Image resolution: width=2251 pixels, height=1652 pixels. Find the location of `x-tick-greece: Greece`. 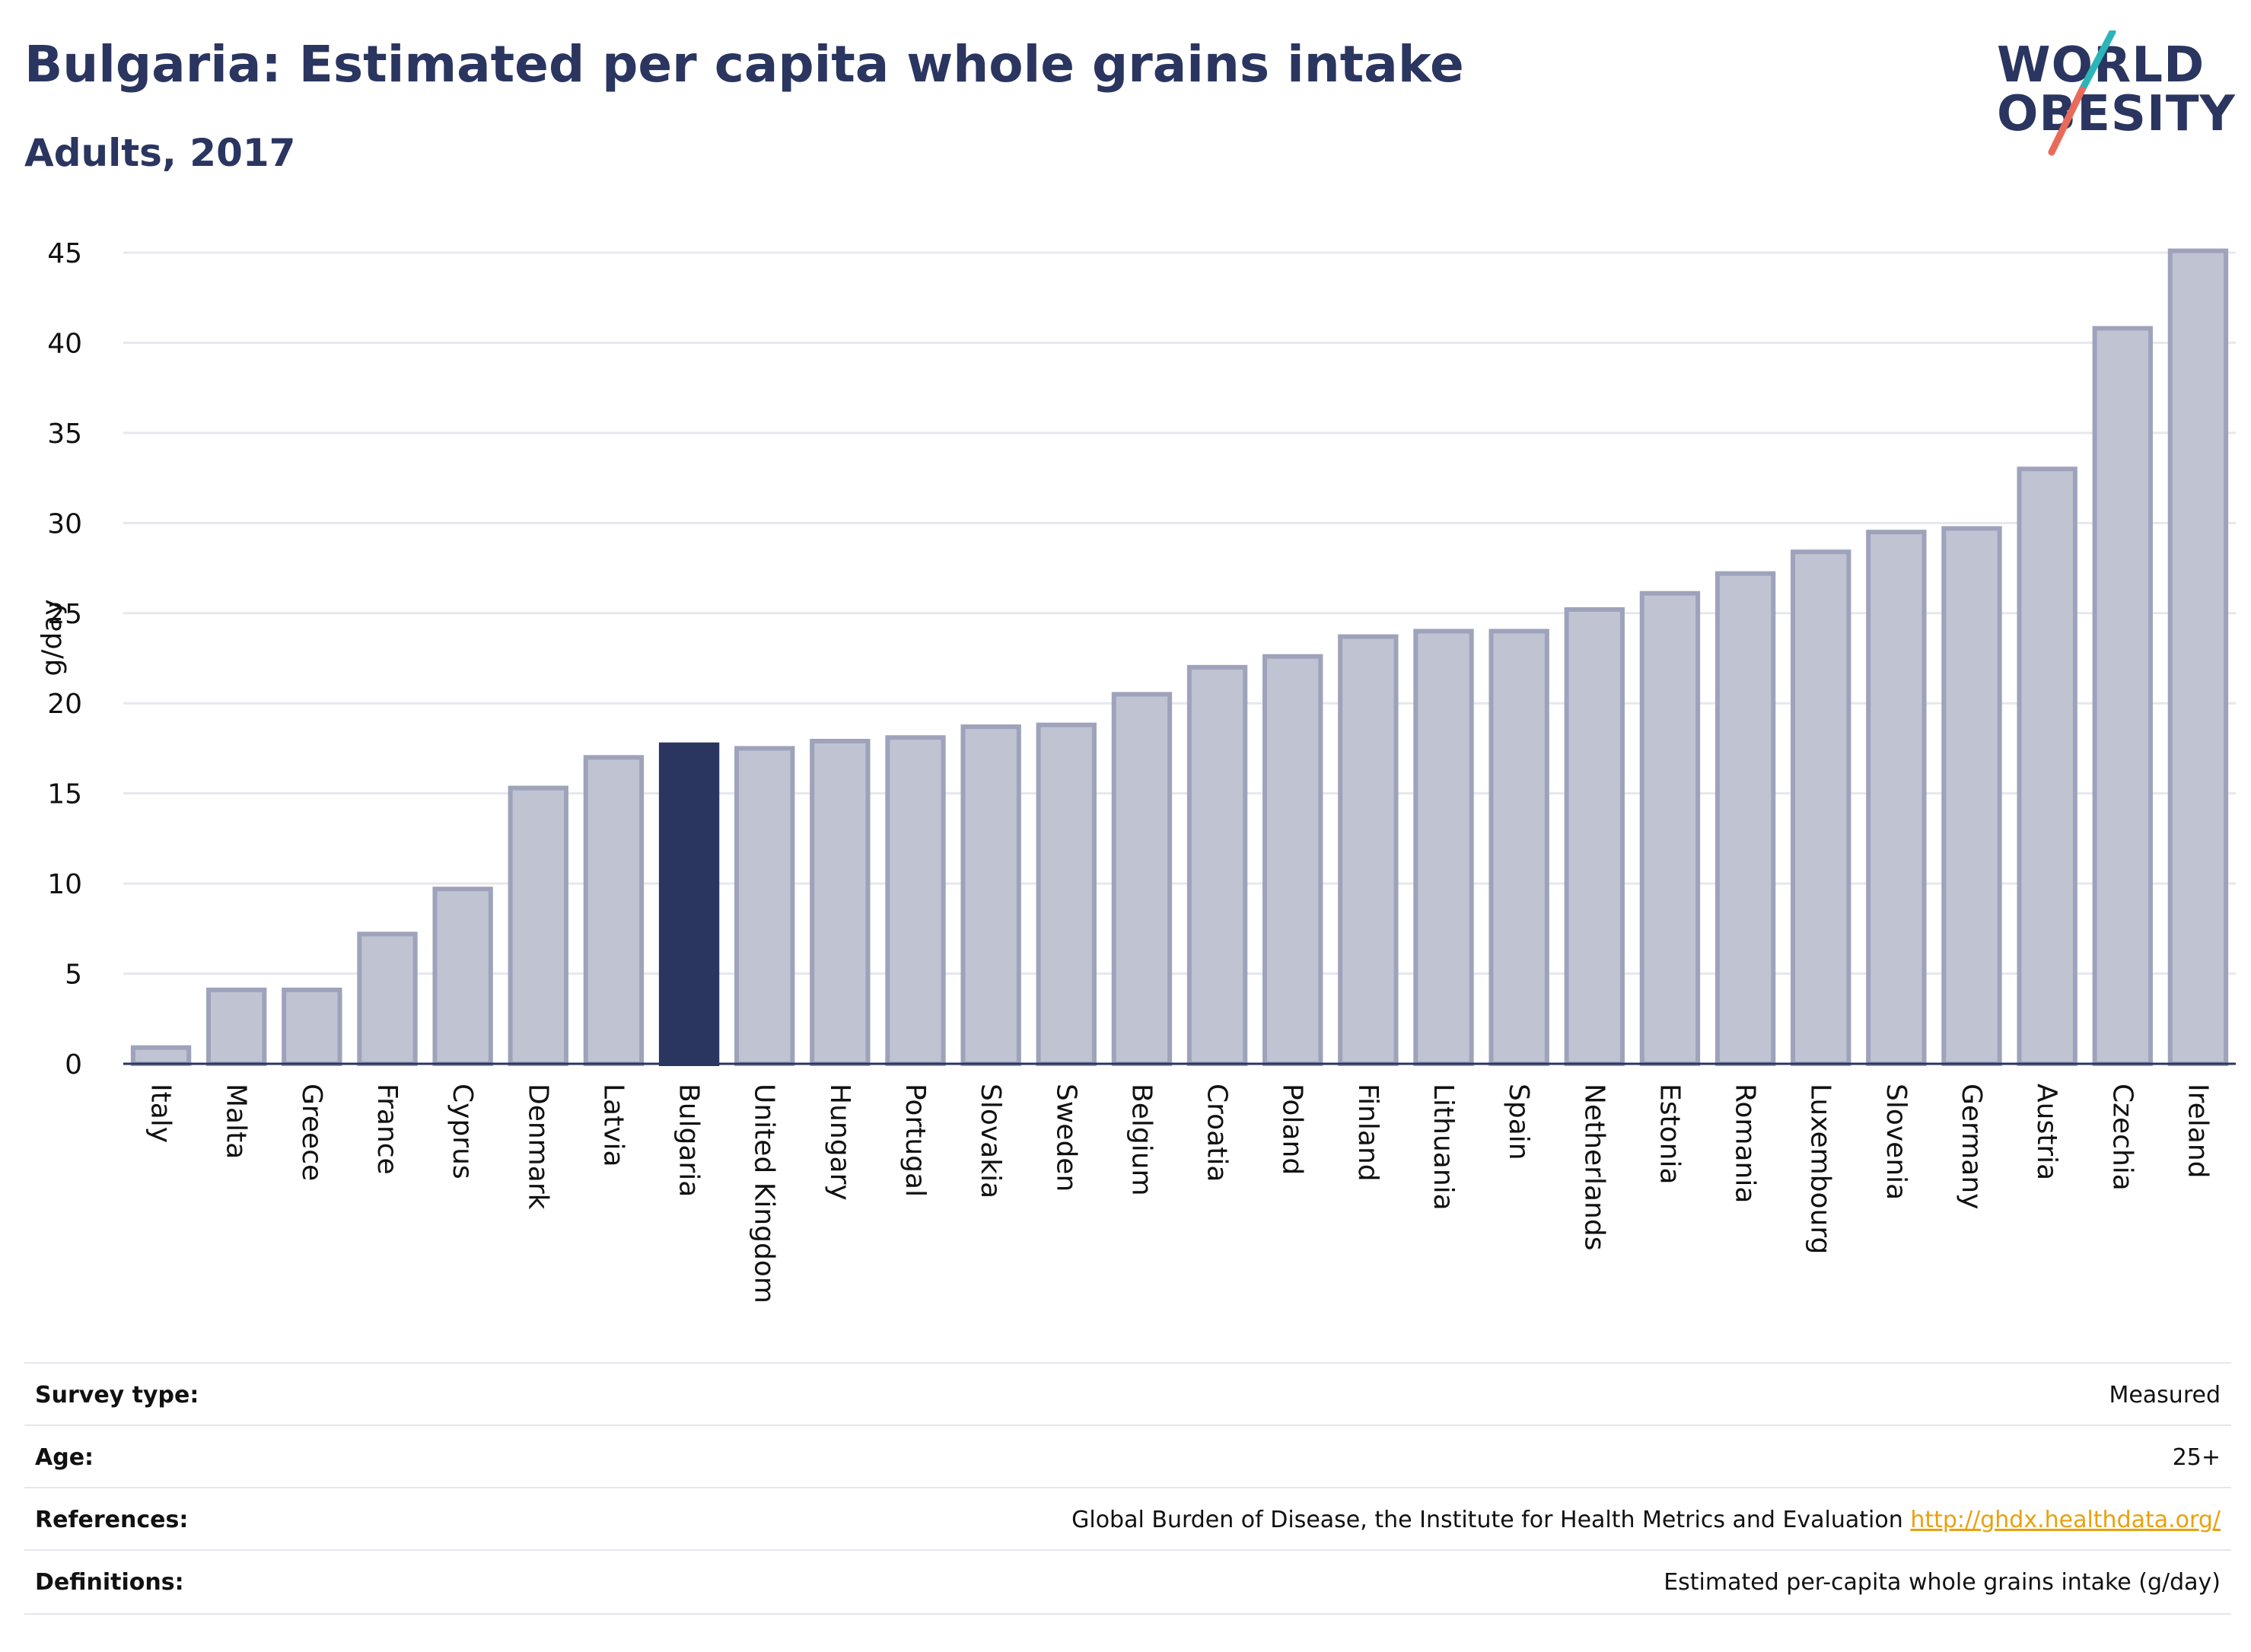

x-tick-greece: Greece is located at coordinates (311, 1132).